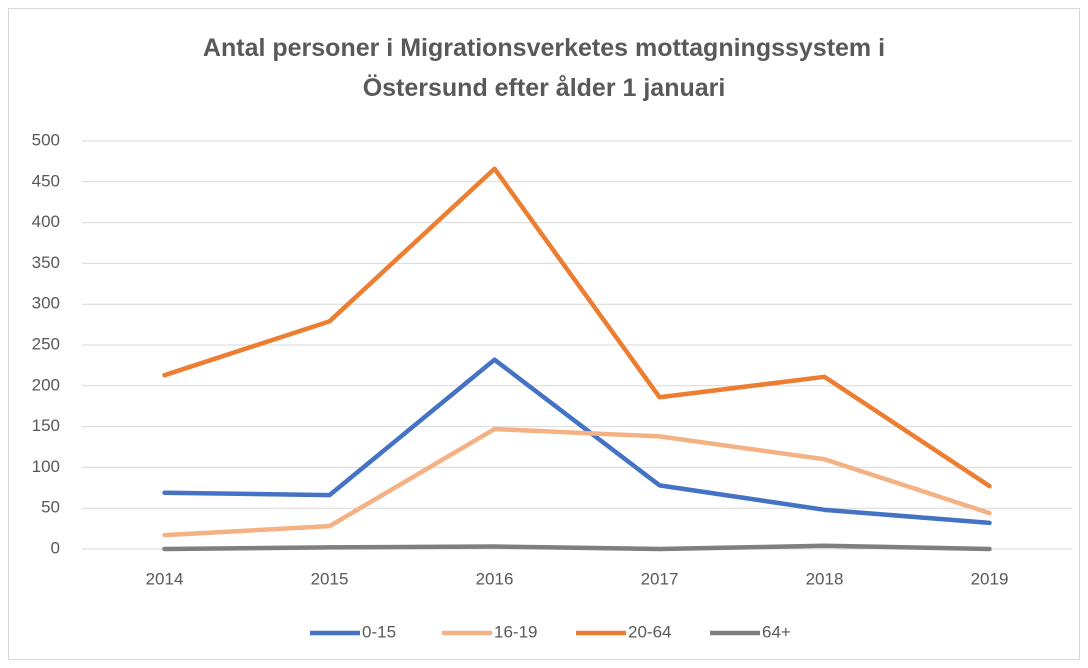  Describe the element at coordinates (165, 578) in the screenshot. I see `x-tick-label: 2014` at that location.